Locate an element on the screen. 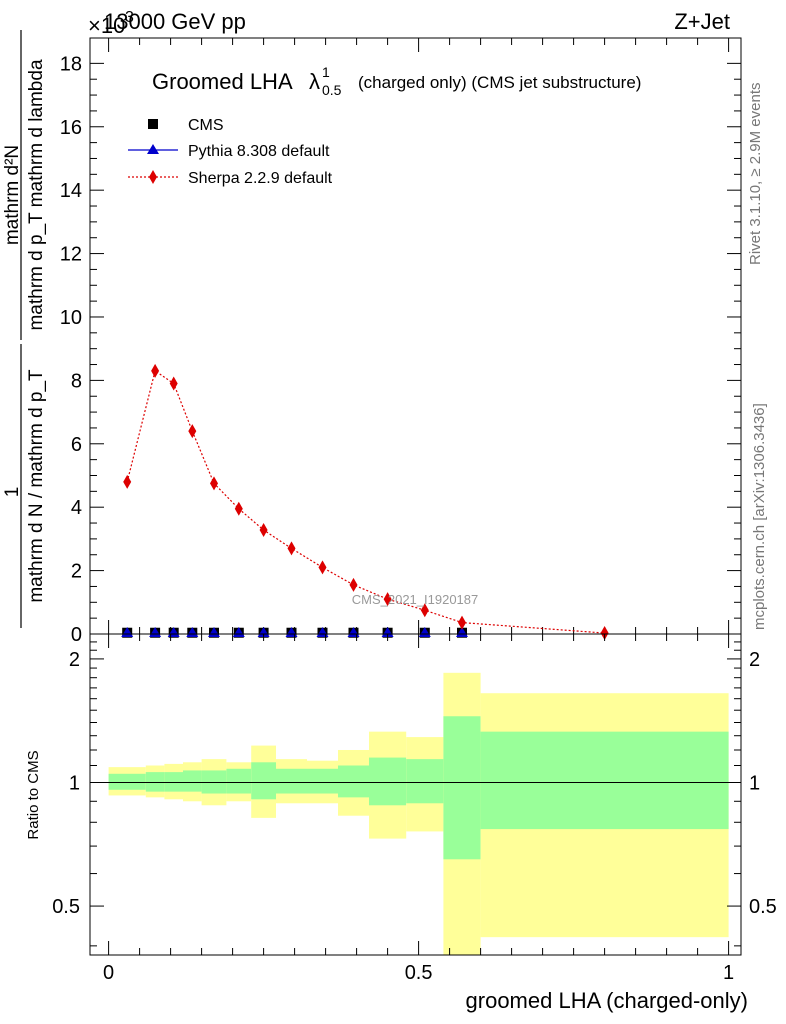 Image resolution: width=786 pixels, height=1024 pixels. title-sup: 1 is located at coordinates (326, 72).